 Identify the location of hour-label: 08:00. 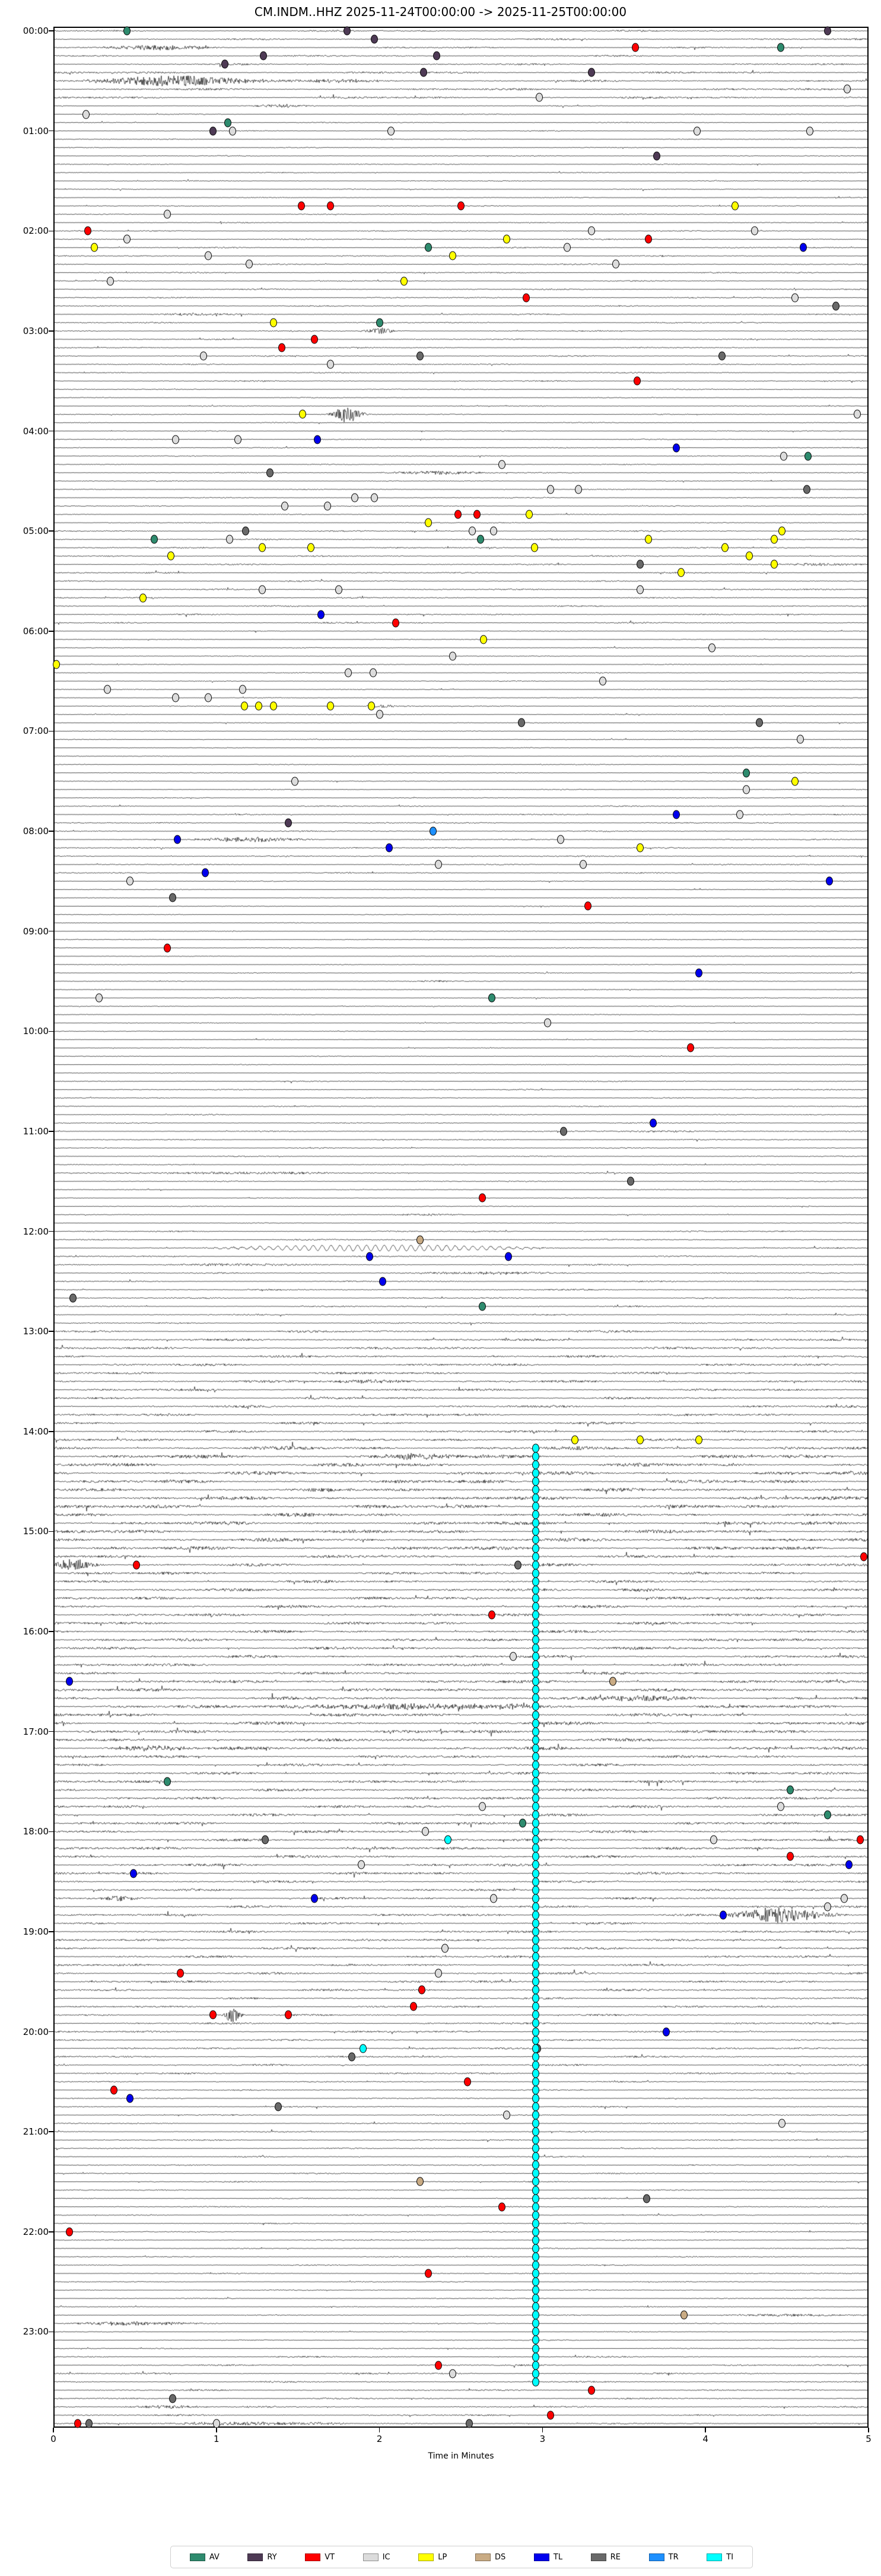
(36, 831).